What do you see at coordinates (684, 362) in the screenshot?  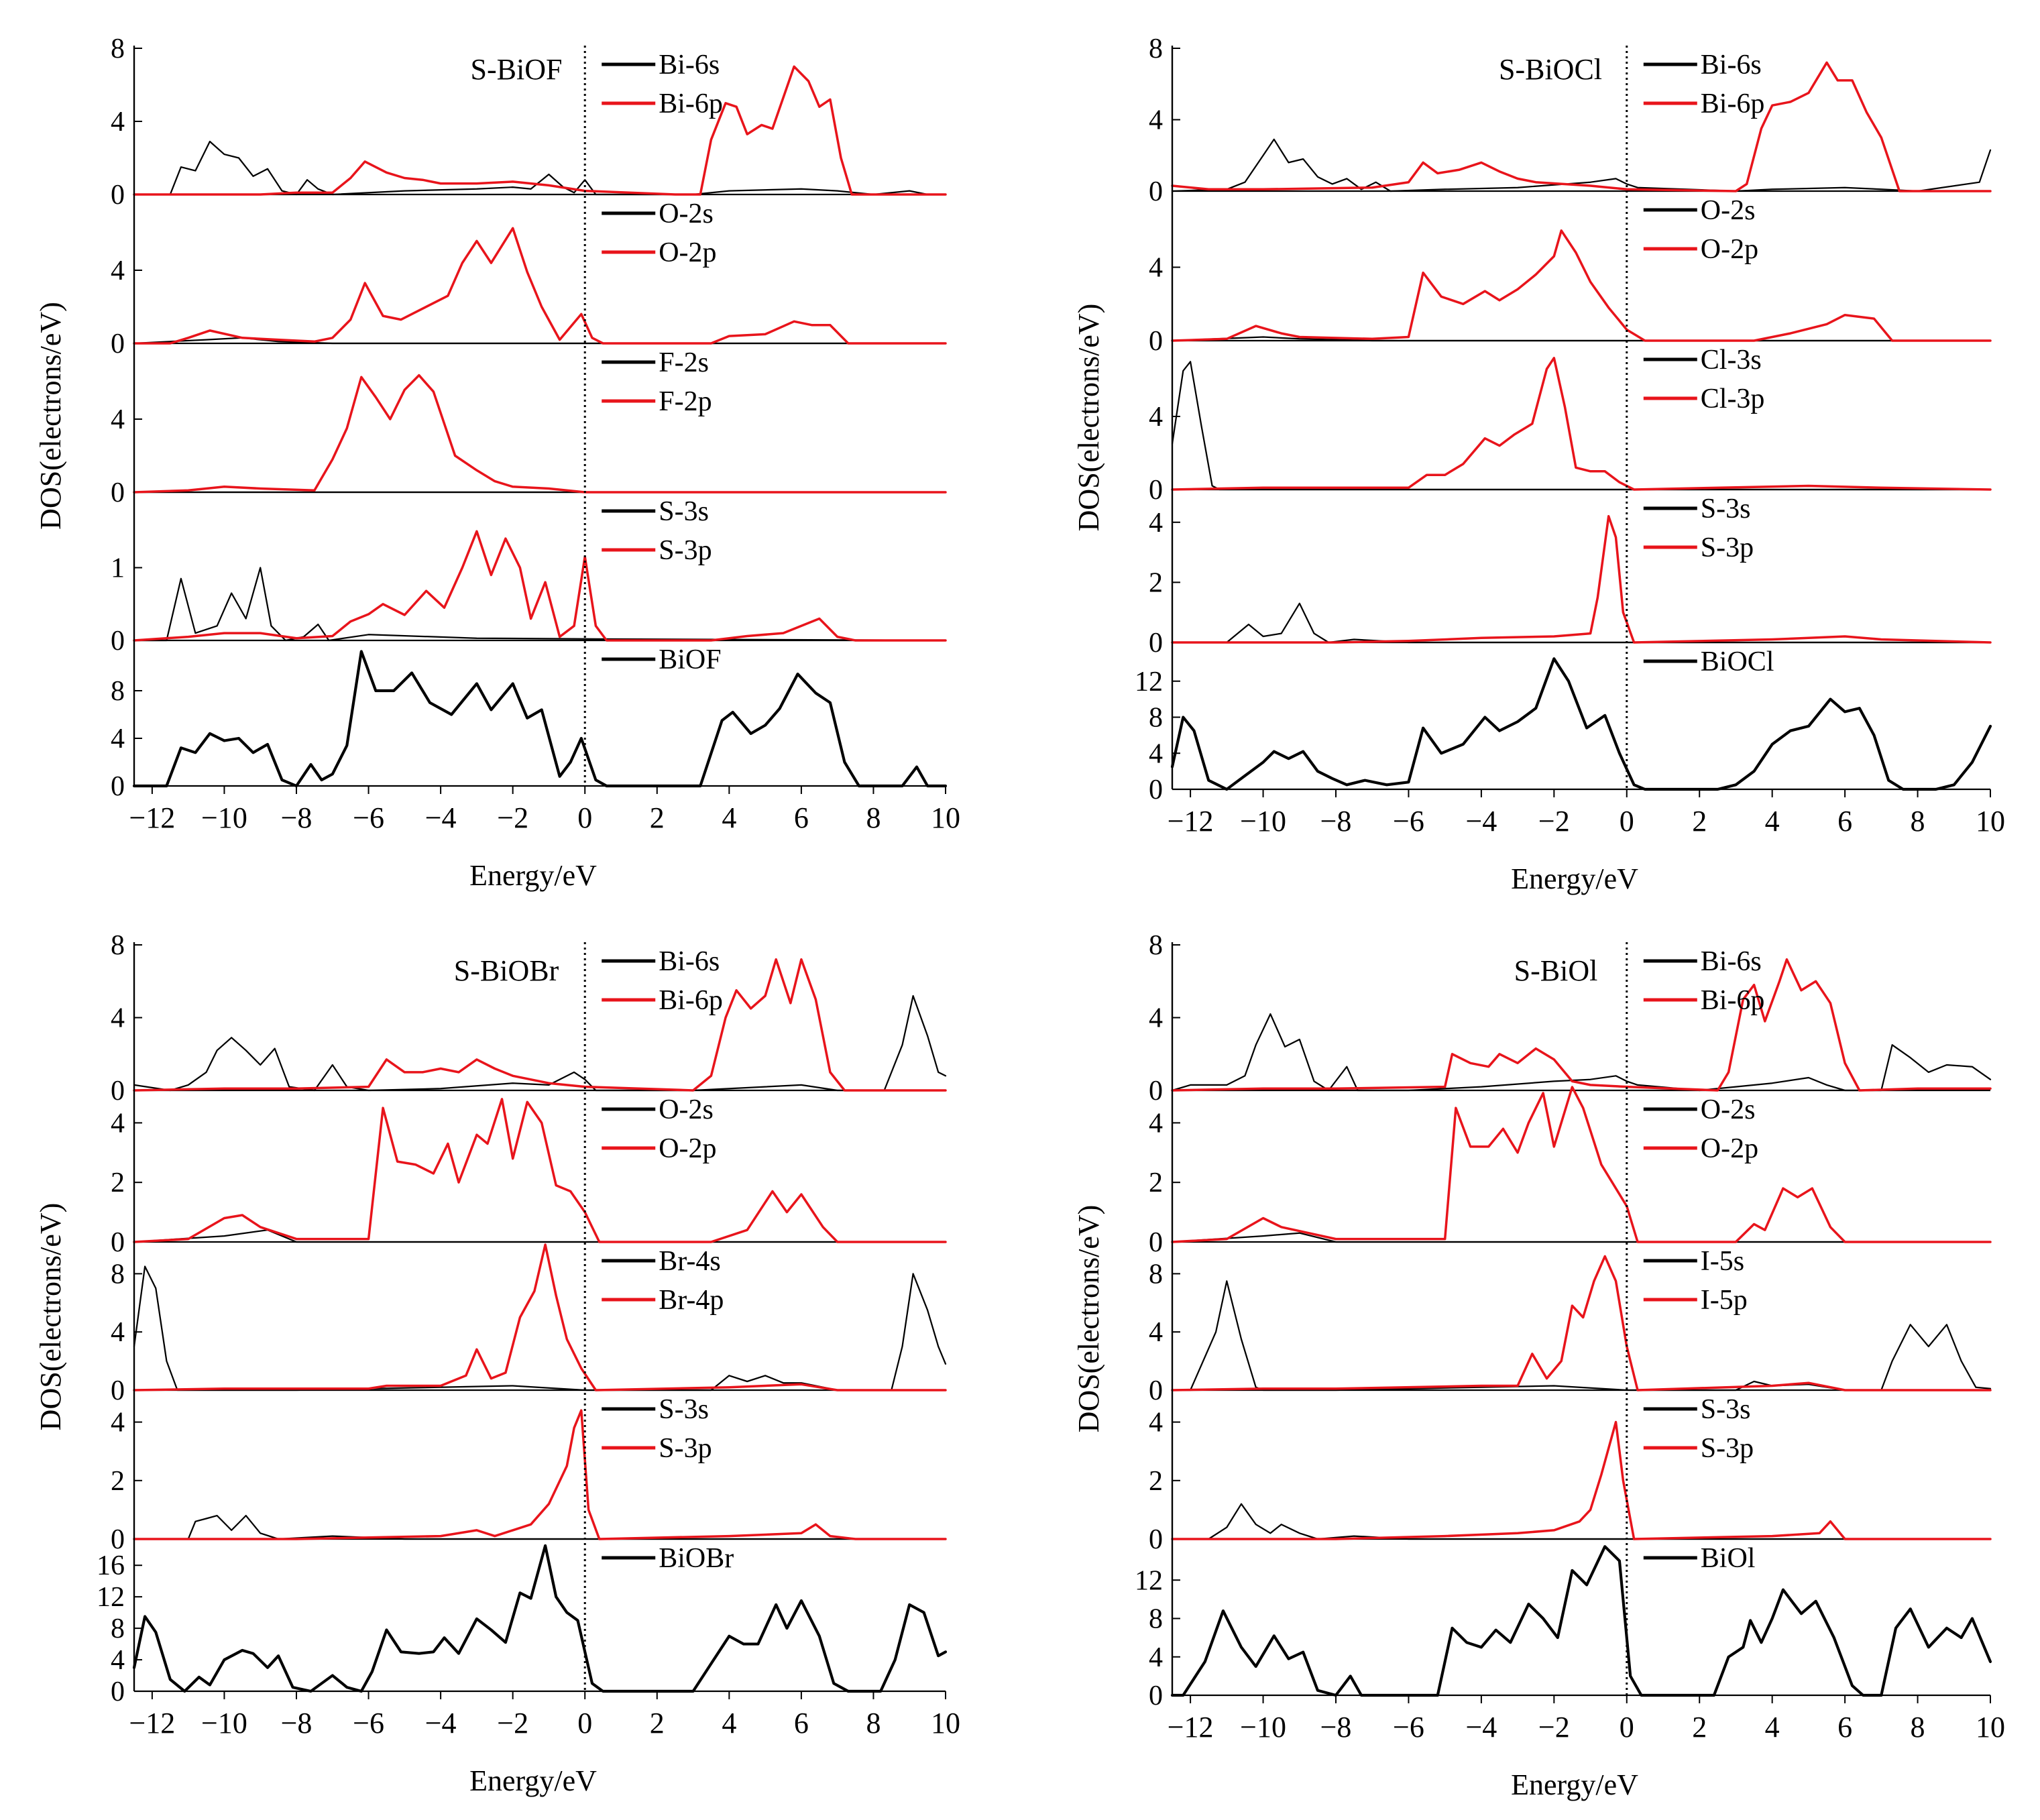 I see `legend-label: F-2s` at bounding box center [684, 362].